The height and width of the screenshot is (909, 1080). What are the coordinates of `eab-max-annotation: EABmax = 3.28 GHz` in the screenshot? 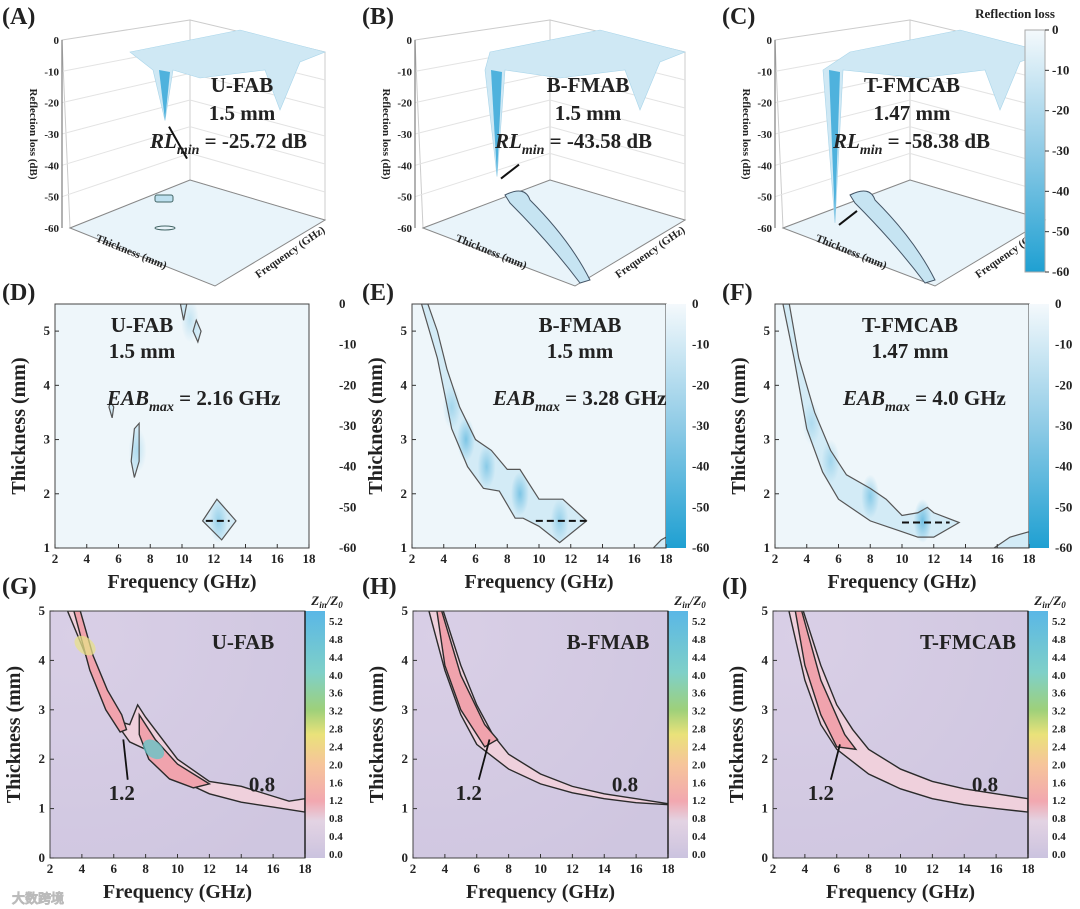 It's located at (579, 400).